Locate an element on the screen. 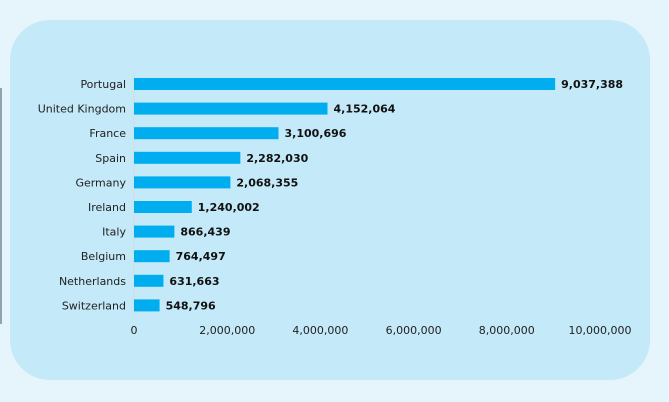 Image resolution: width=669 pixels, height=402 pixels. bar-ireland is located at coordinates (163, 207).